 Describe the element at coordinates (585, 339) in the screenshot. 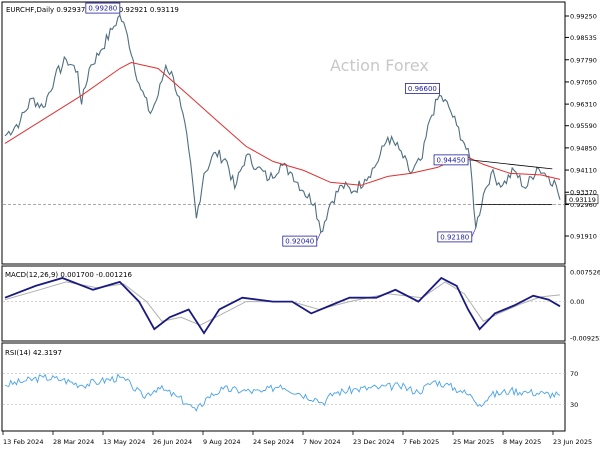

I see `macd-tick-label: -0.009252` at that location.